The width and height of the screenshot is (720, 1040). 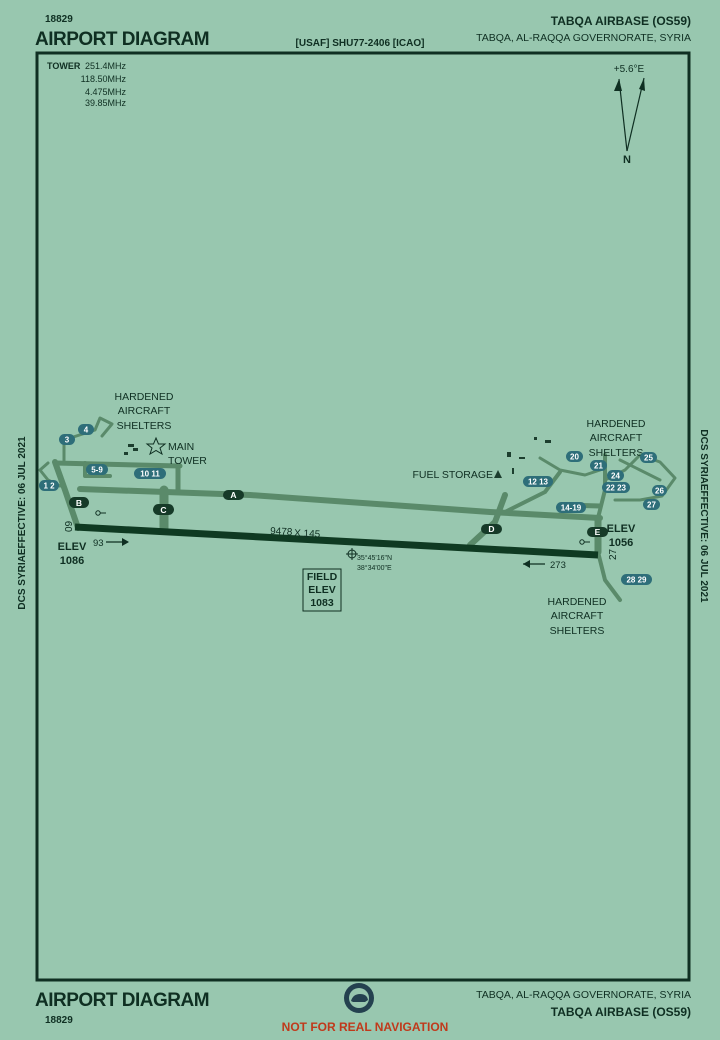 What do you see at coordinates (187, 461) in the screenshot?
I see `main-tower-line2: TOWER` at bounding box center [187, 461].